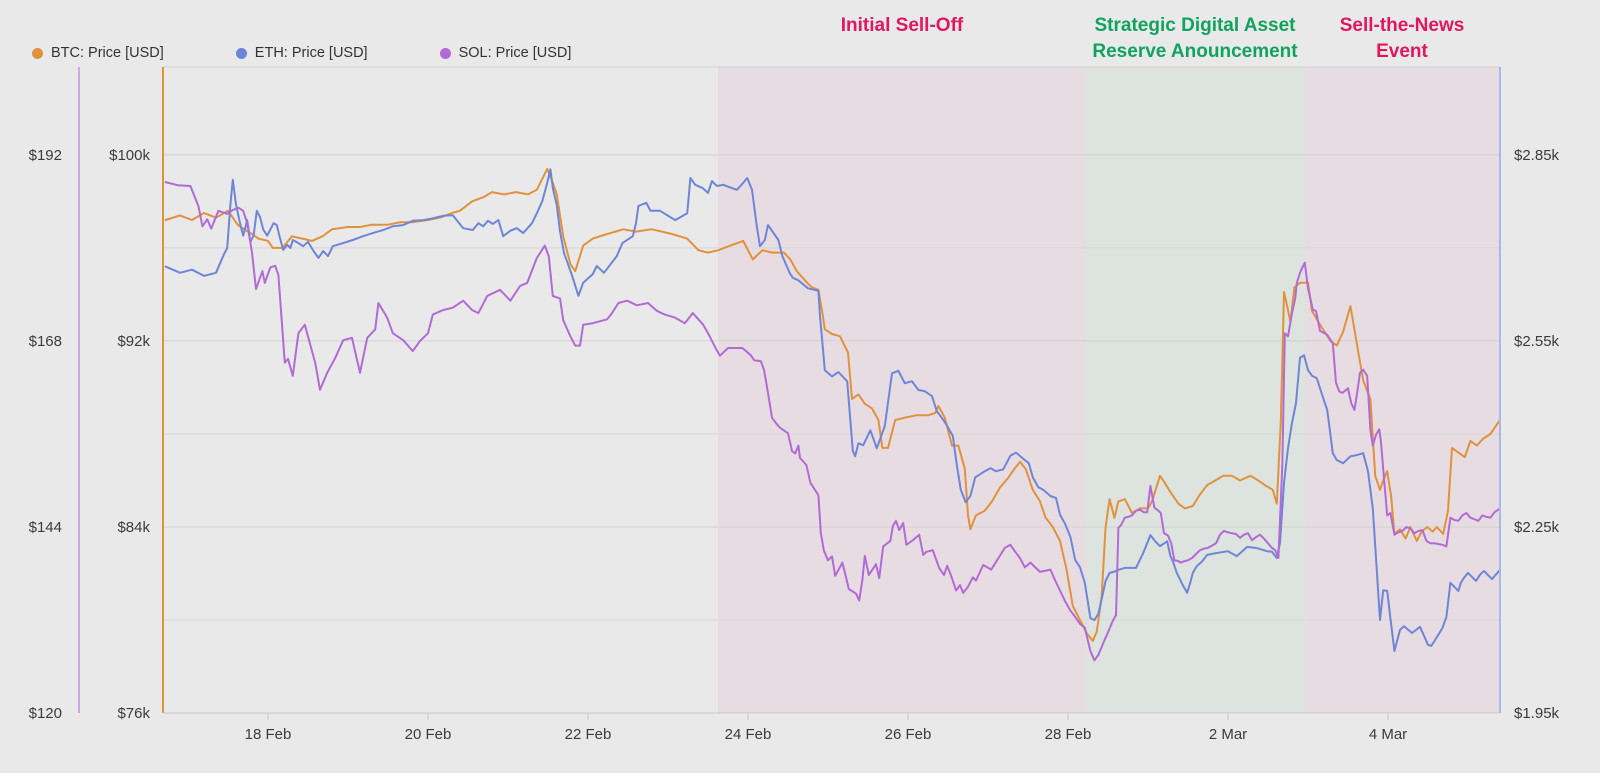 This screenshot has width=1600, height=773. Describe the element at coordinates (515, 53) in the screenshot. I see `legend-label-sol: SOL: Price [USD]` at that location.